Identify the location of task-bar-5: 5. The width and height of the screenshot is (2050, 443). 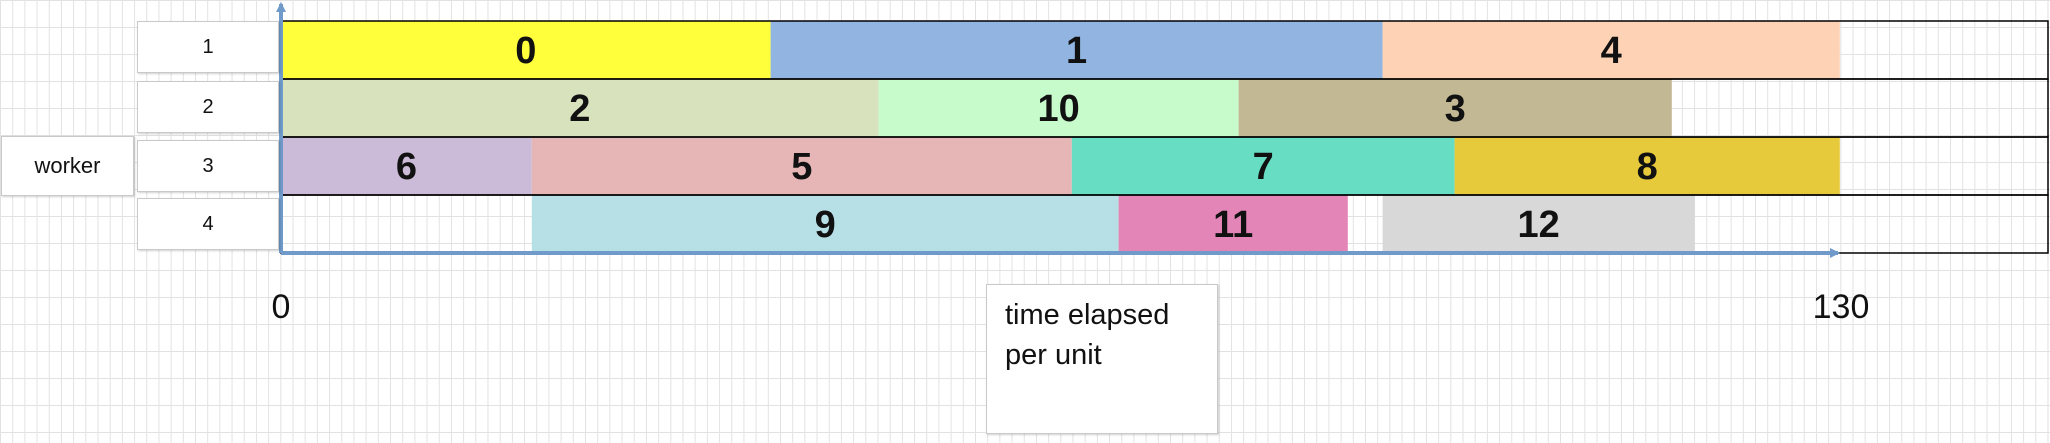
(801, 166).